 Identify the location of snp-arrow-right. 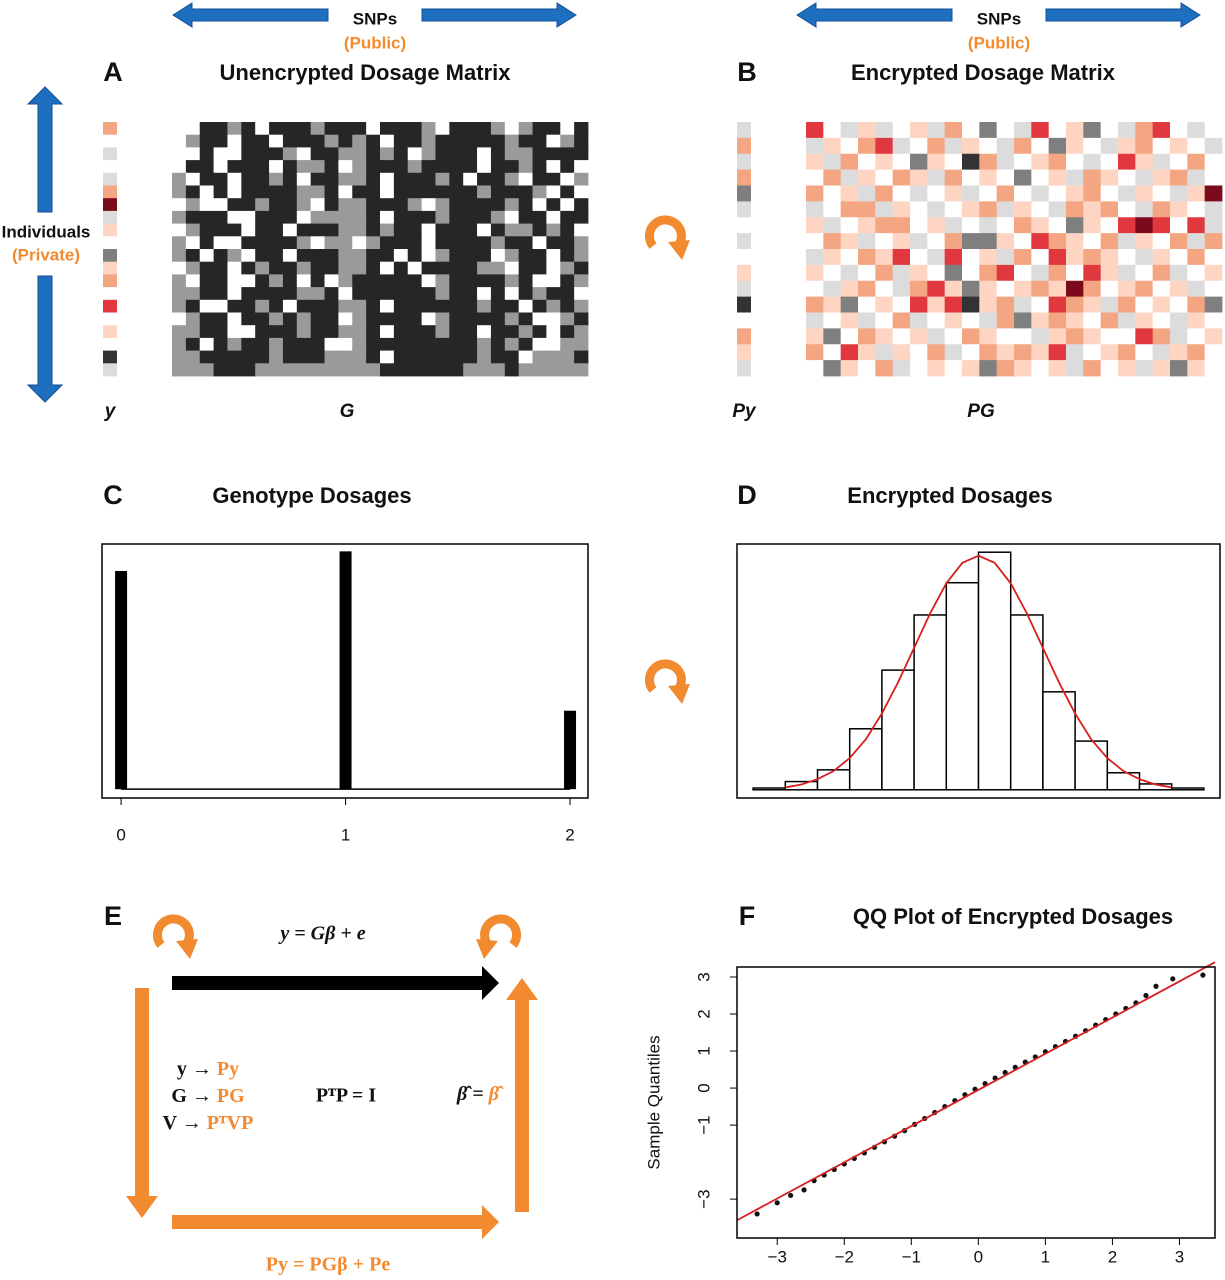
(1123, 15).